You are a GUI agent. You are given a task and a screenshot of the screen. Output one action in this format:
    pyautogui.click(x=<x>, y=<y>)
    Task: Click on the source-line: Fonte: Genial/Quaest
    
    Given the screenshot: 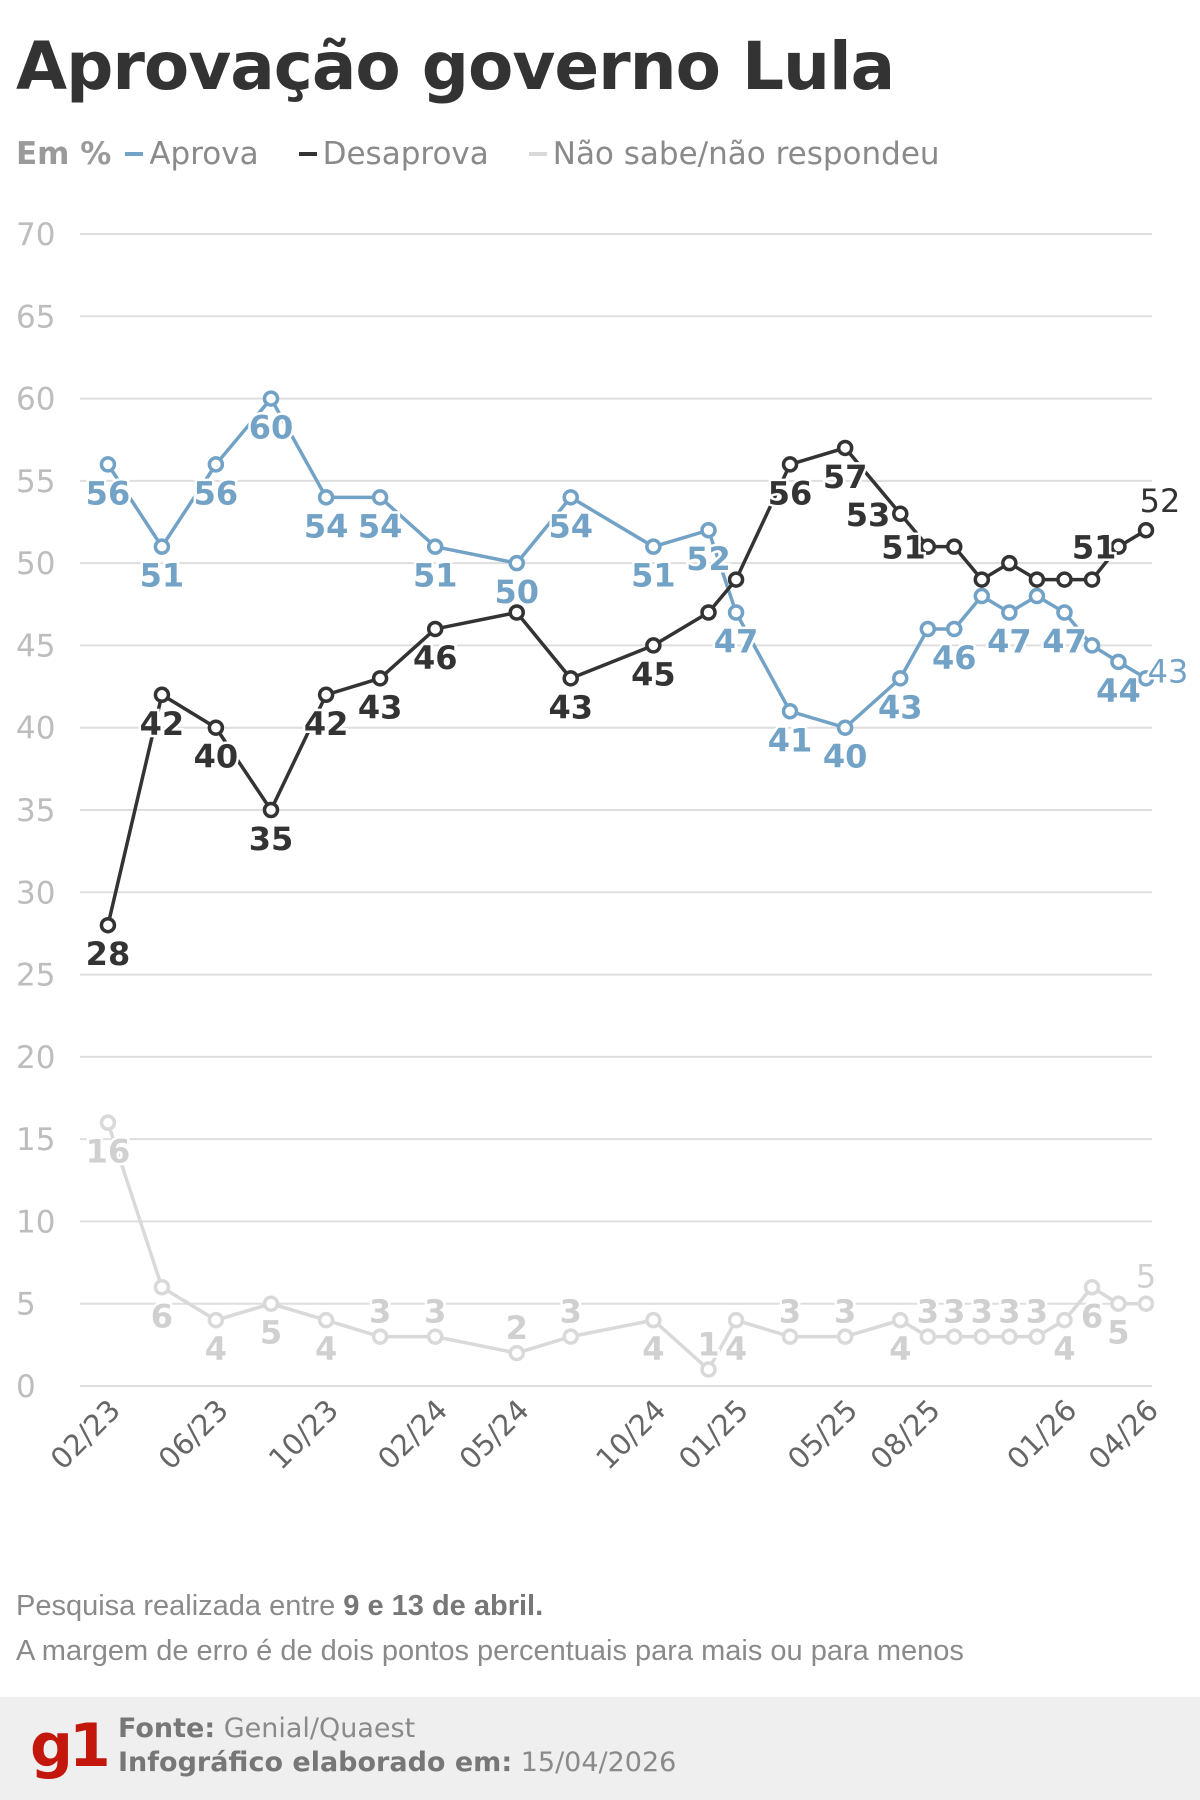 What is the action you would take?
    pyautogui.click(x=266, y=1728)
    